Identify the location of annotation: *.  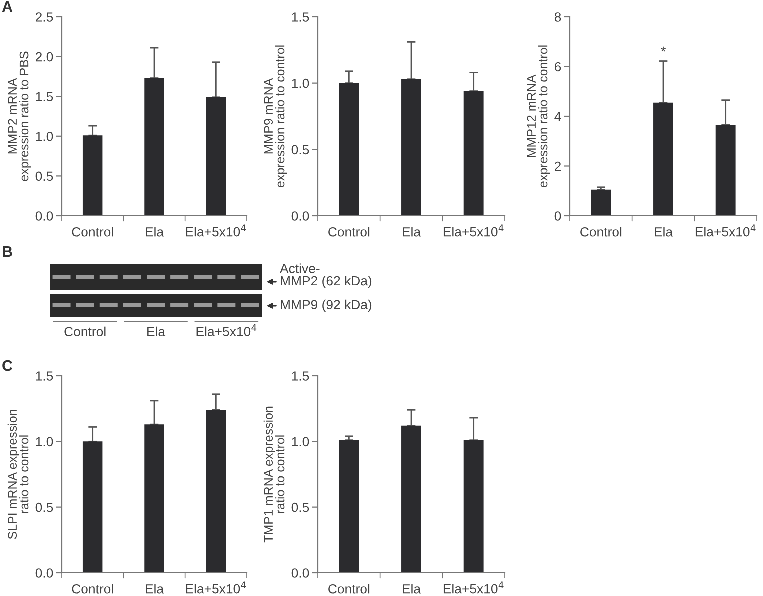
(663, 49).